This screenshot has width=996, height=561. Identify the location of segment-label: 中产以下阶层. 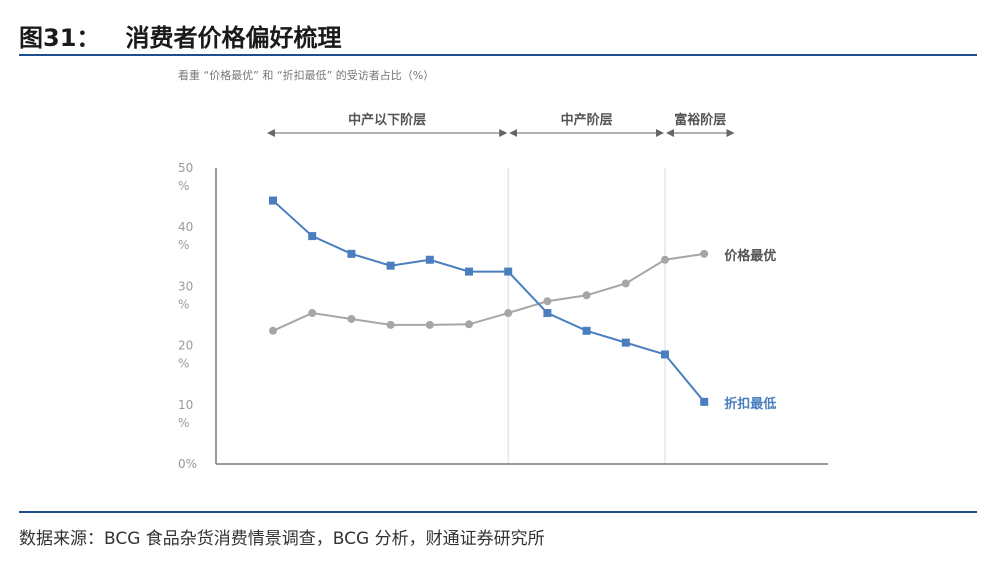
(387, 120).